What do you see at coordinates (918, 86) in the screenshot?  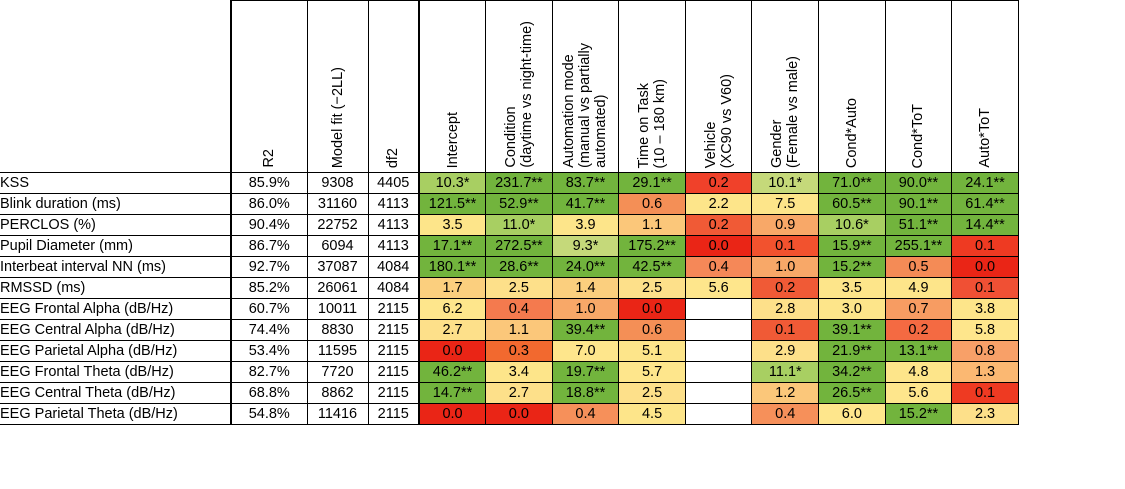 I see `predictor-column-header: Cond*ToT` at bounding box center [918, 86].